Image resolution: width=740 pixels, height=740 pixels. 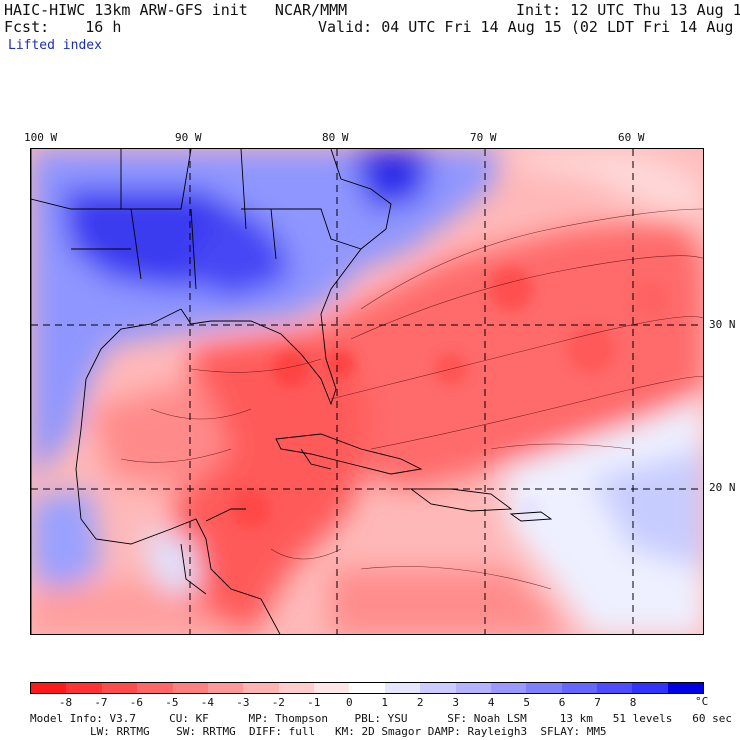 I want to click on colorbar-tick-label: 2, so click(x=420, y=702).